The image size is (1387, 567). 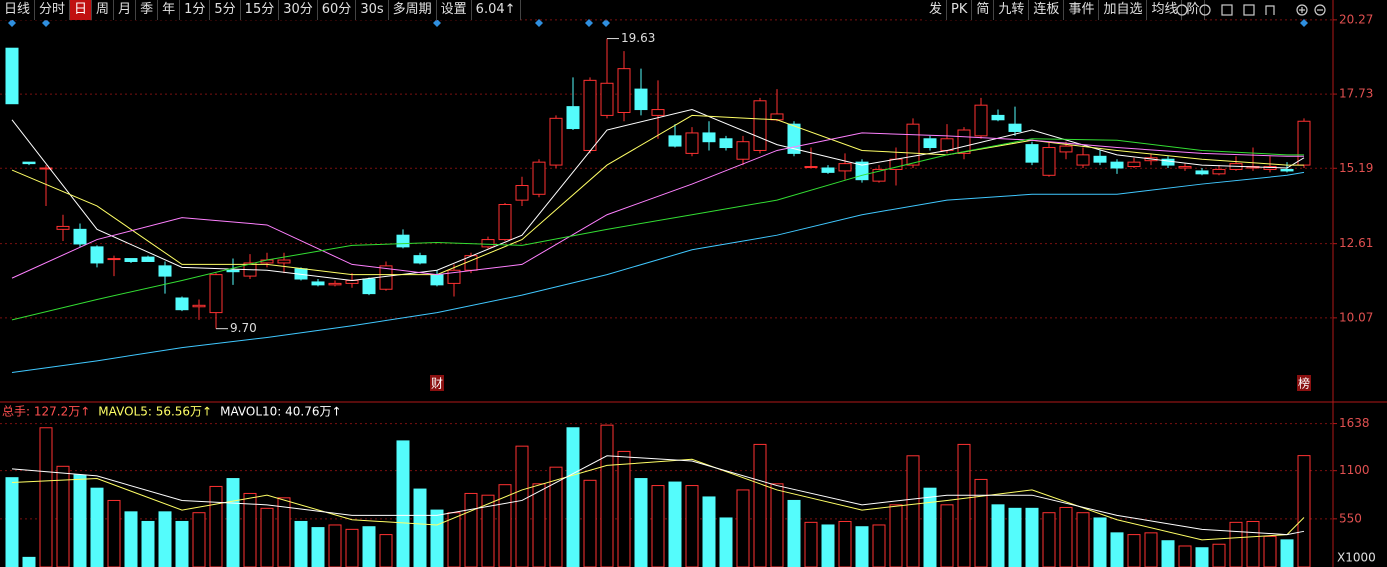 I want to click on zoom-in, so click(x=1302, y=10).